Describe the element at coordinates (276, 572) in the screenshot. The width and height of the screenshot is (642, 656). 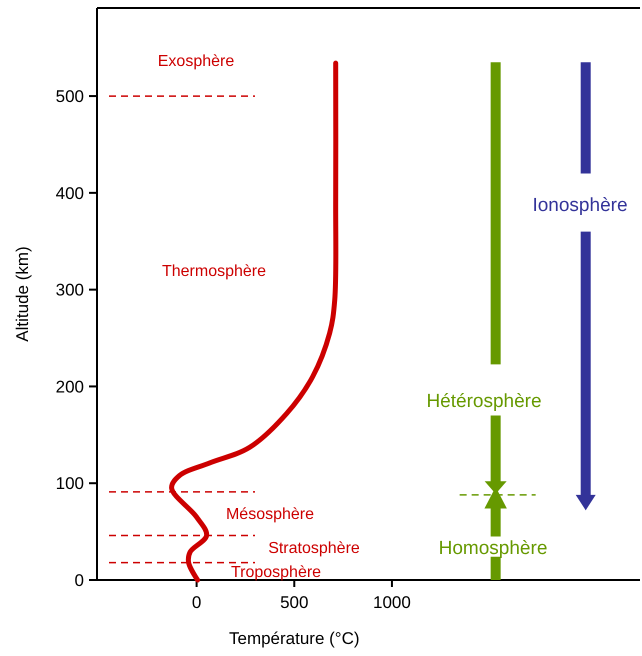
I see `annotation: Troposphère` at that location.